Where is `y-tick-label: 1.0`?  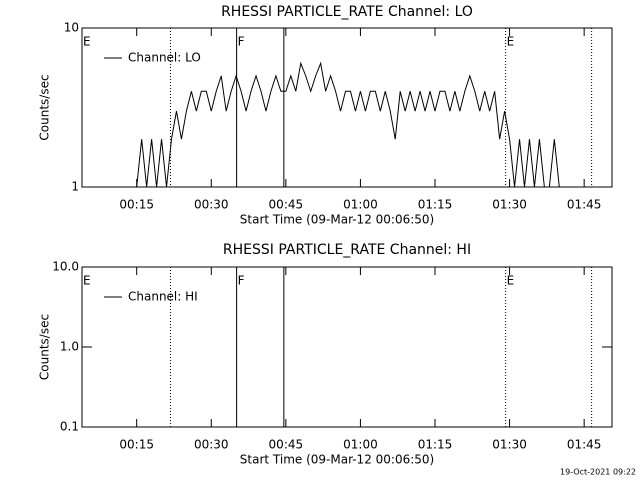 y-tick-label: 1.0 is located at coordinates (69, 347).